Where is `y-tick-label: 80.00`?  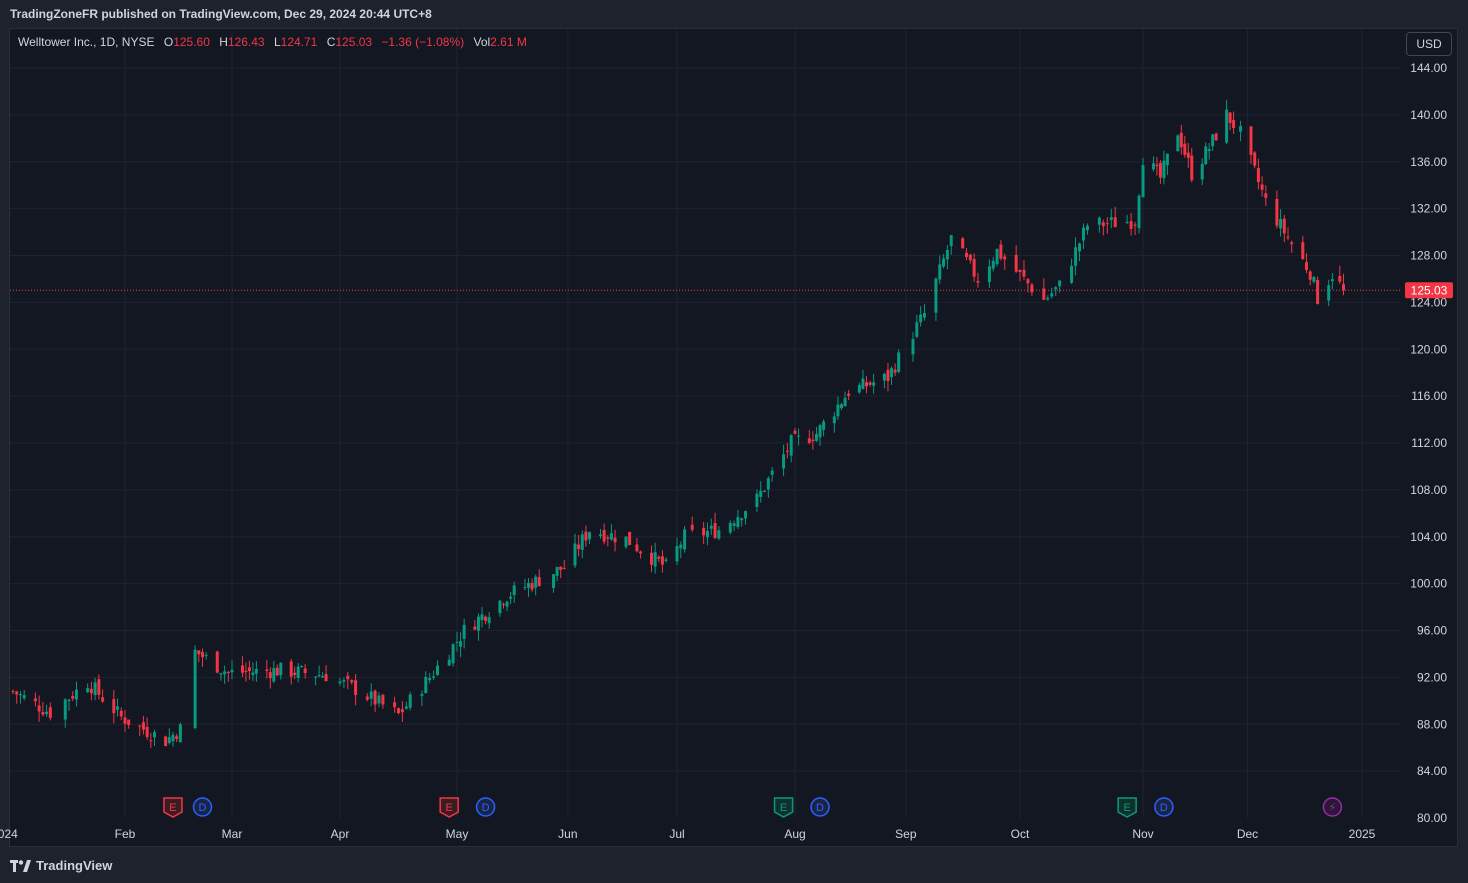 y-tick-label: 80.00 is located at coordinates (1432, 818).